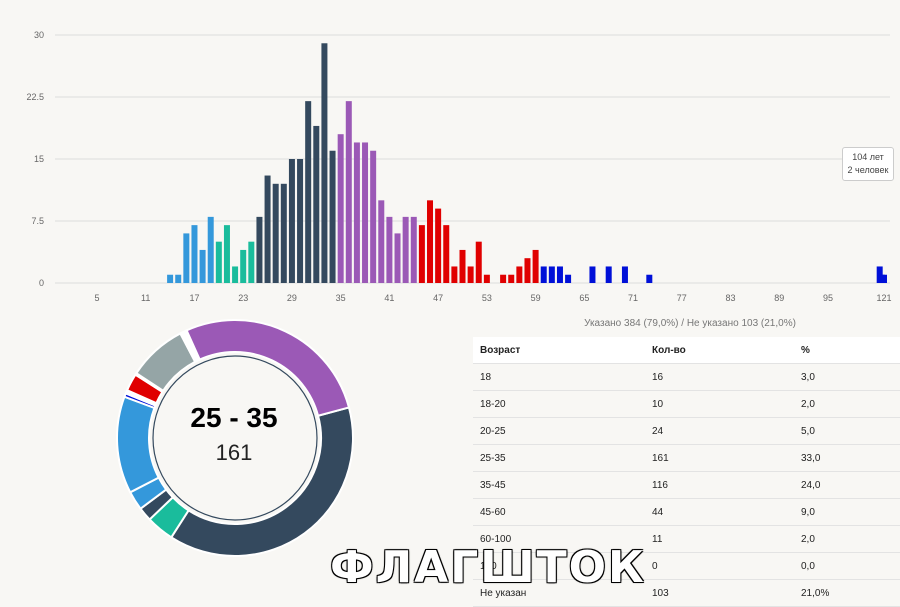 The height and width of the screenshot is (607, 900). I want to click on cell-percent: 24,0, so click(847, 485).